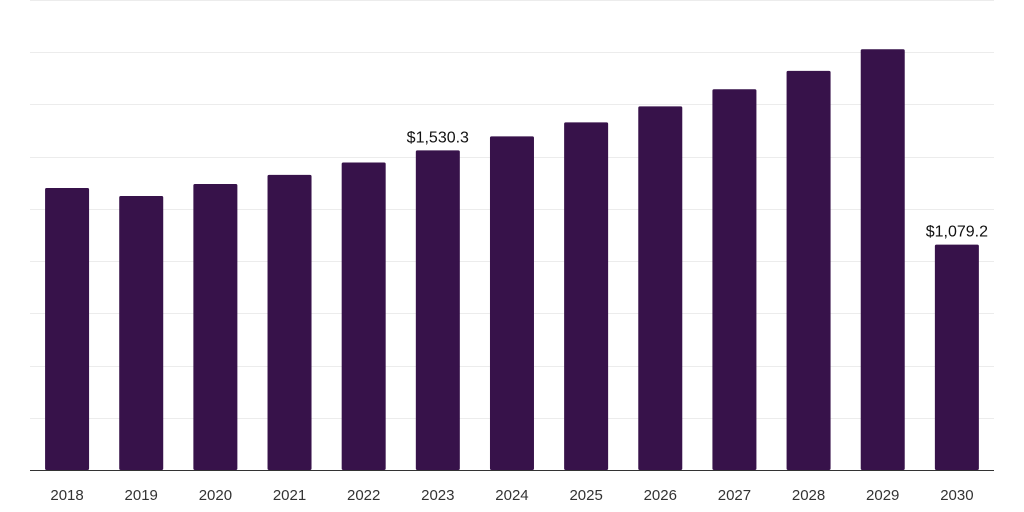  What do you see at coordinates (437, 495) in the screenshot?
I see `x-tick-label: 2023` at bounding box center [437, 495].